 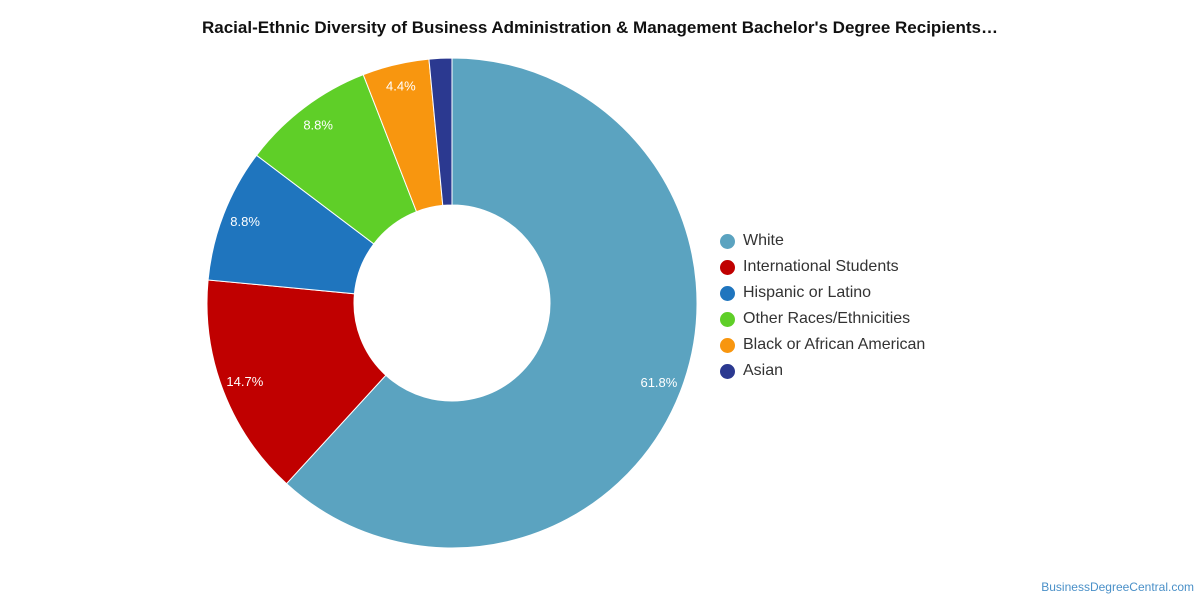 I want to click on slice-label-white: 61.8%, so click(x=658, y=382).